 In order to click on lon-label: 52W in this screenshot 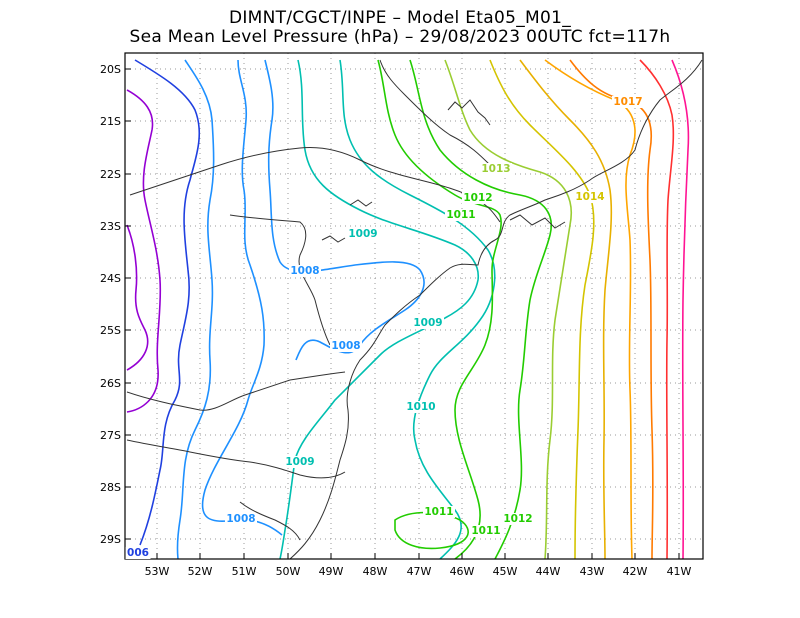, I will do `click(200, 571)`.